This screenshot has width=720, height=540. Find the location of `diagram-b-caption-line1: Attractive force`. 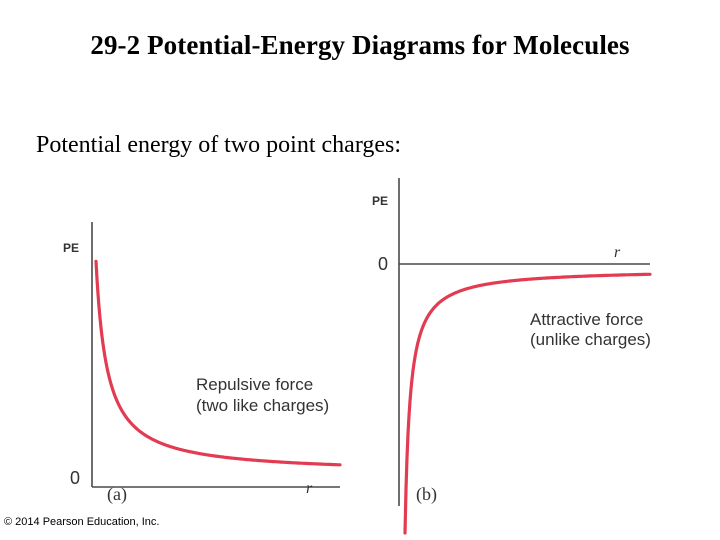

diagram-b-caption-line1: Attractive force is located at coordinates (586, 319).